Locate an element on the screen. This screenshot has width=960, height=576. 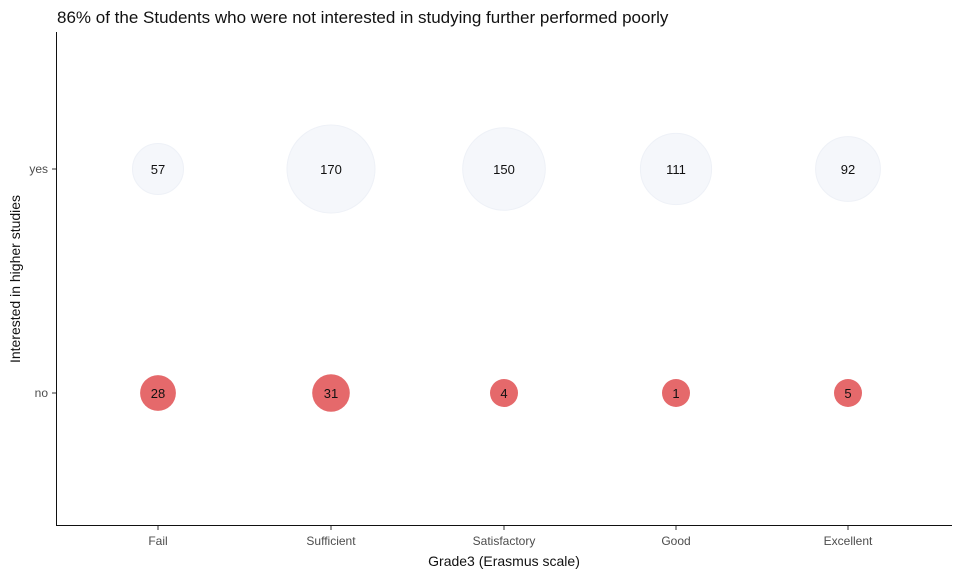
x-axis-title: Grade3 (Erasmus scale) is located at coordinates (504, 561).